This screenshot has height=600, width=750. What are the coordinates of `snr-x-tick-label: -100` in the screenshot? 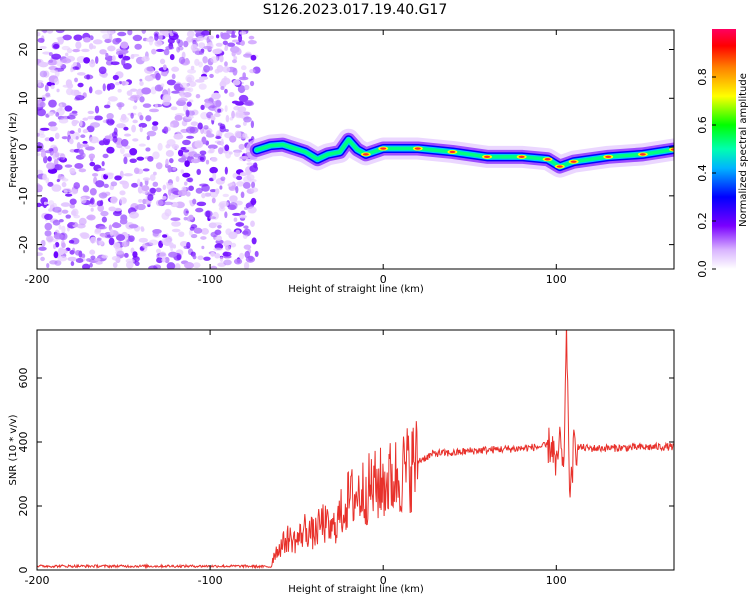 It's located at (210, 580).